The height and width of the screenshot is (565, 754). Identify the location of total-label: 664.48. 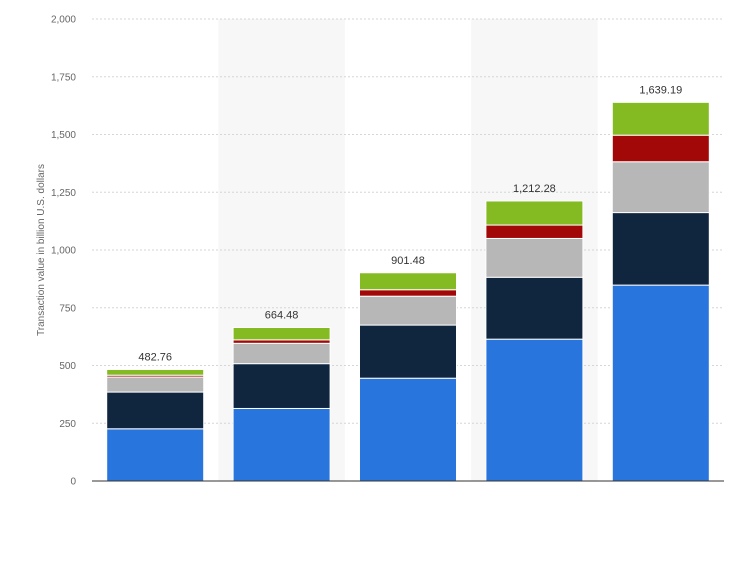
(282, 316).